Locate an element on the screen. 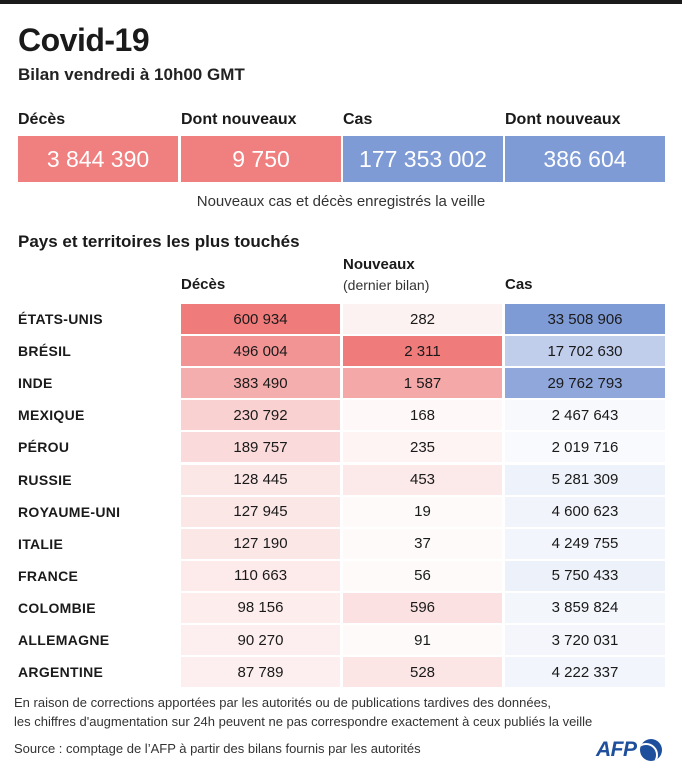 This screenshot has height=768, width=682. country-label: FRANCE is located at coordinates (48, 575).